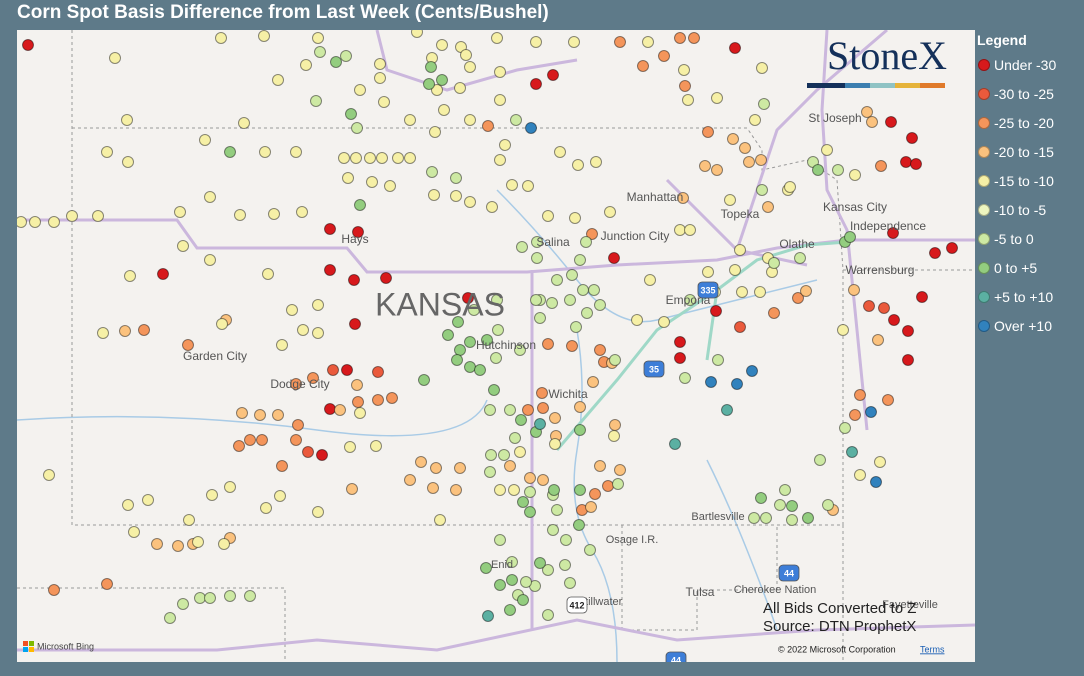  What do you see at coordinates (1030, 64) in the screenshot?
I see `legend-item: Under -30` at bounding box center [1030, 64].